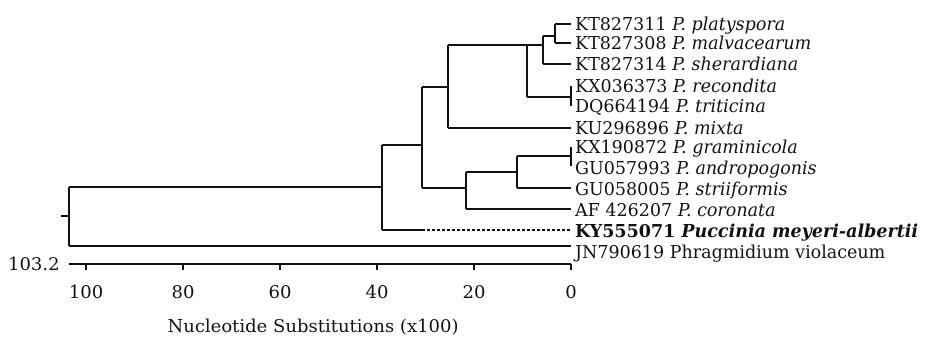 The image size is (930, 337). I want to click on taxon-label: AF 426207 P. coronata, so click(675, 211).